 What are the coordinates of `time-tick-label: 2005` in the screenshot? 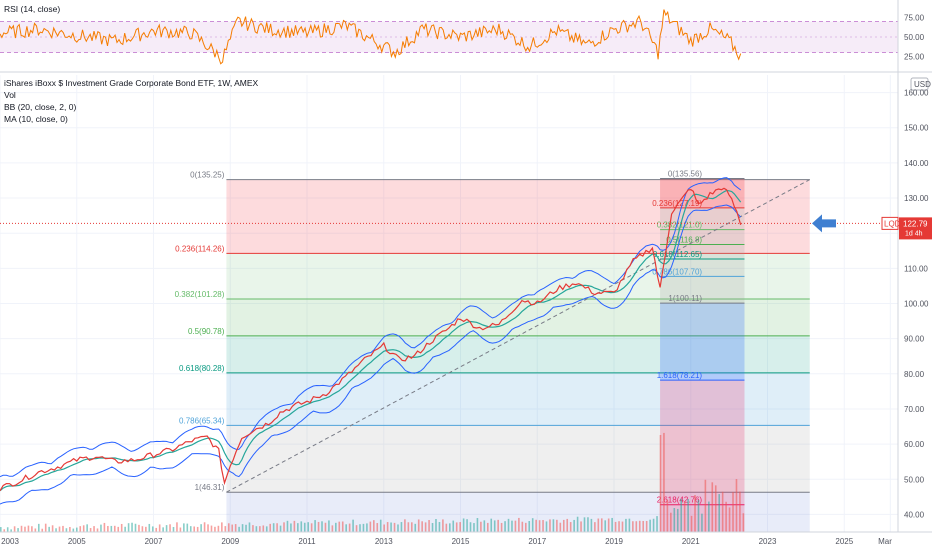 It's located at (77, 541).